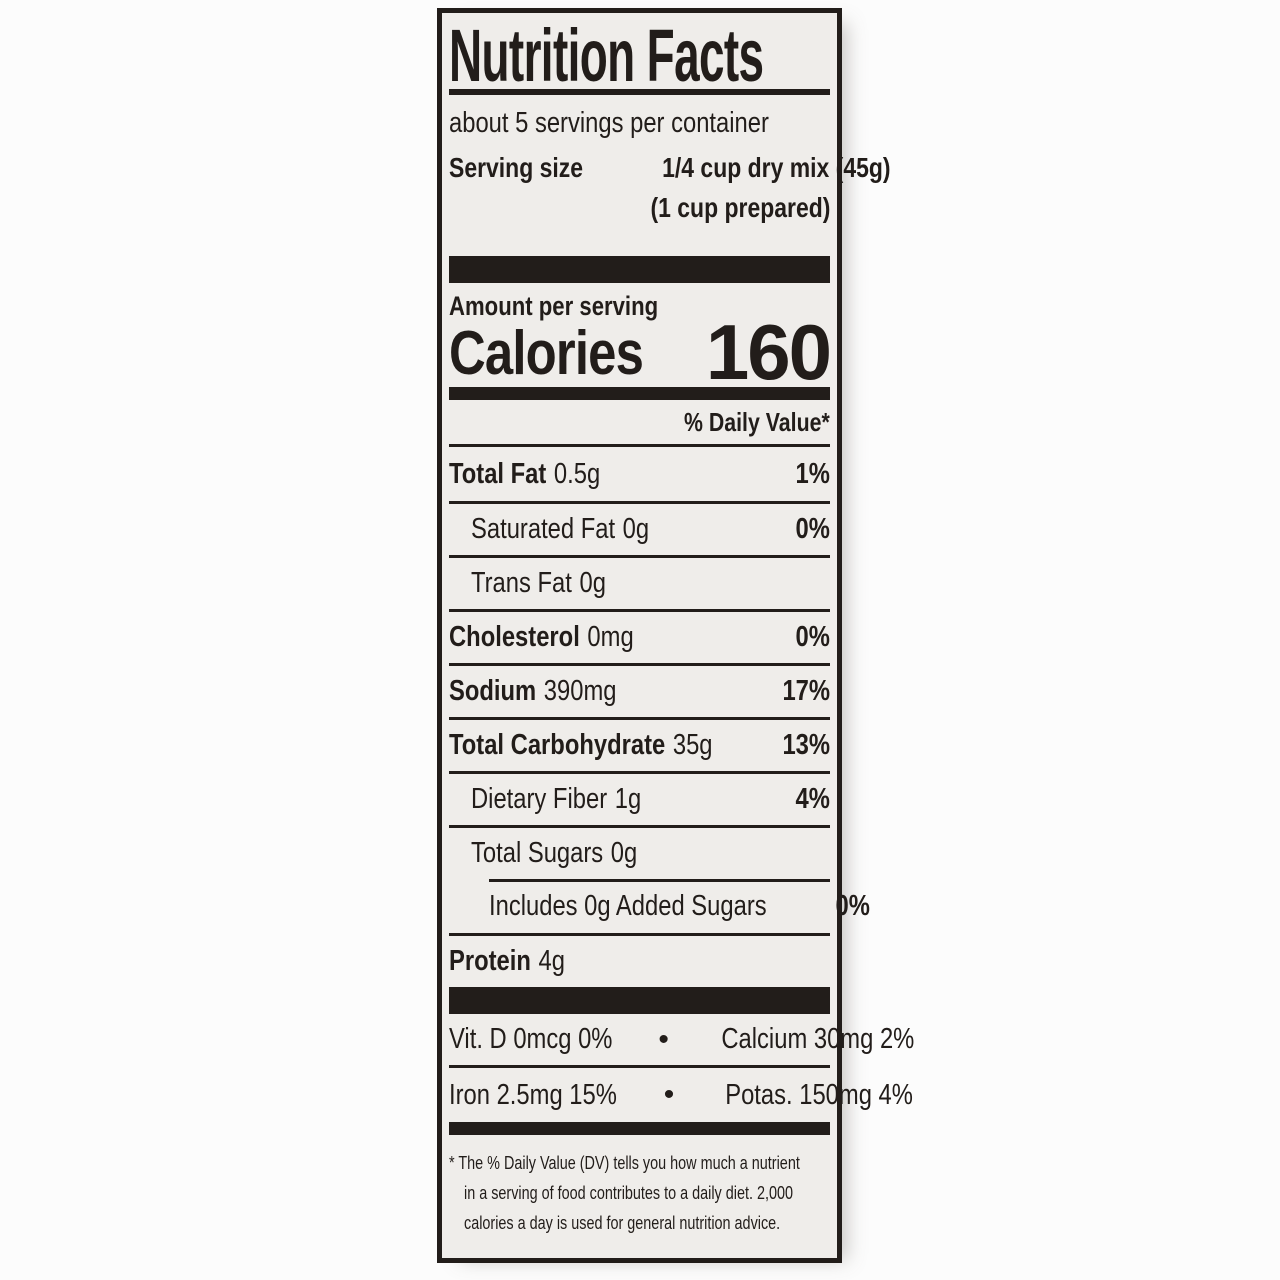 The width and height of the screenshot is (1280, 1280). I want to click on thick-divider-bottom, so click(639, 1000).